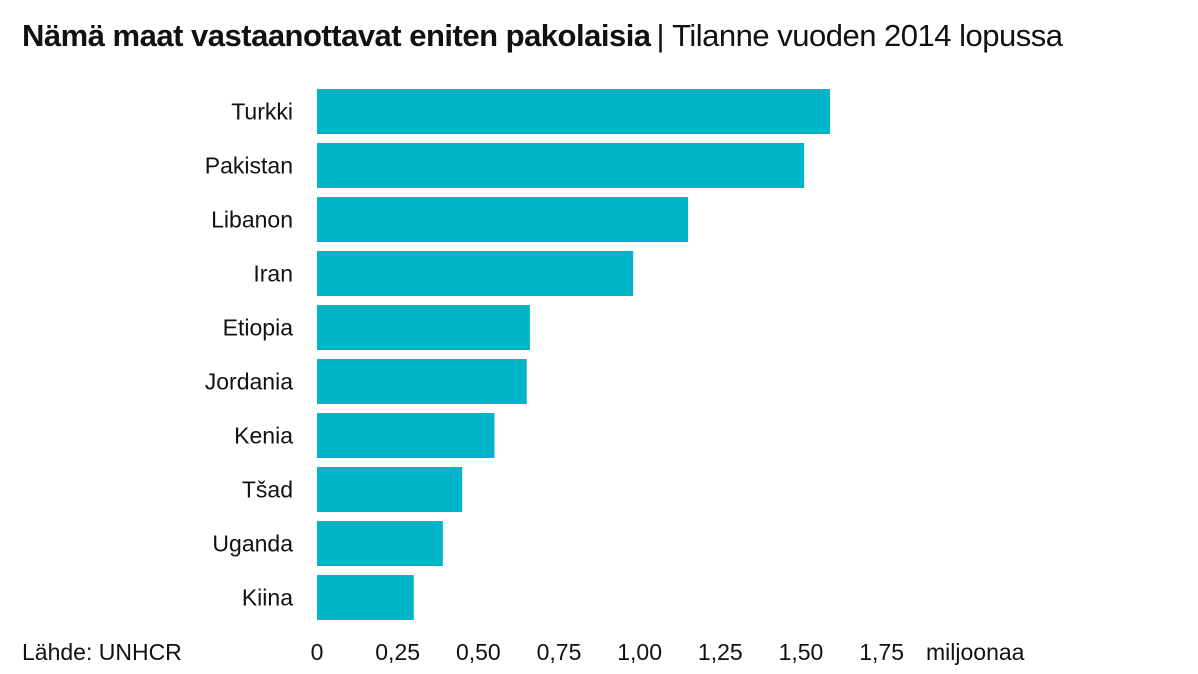 The image size is (1198, 674). I want to click on category-label-9: Kiina, so click(267, 598).